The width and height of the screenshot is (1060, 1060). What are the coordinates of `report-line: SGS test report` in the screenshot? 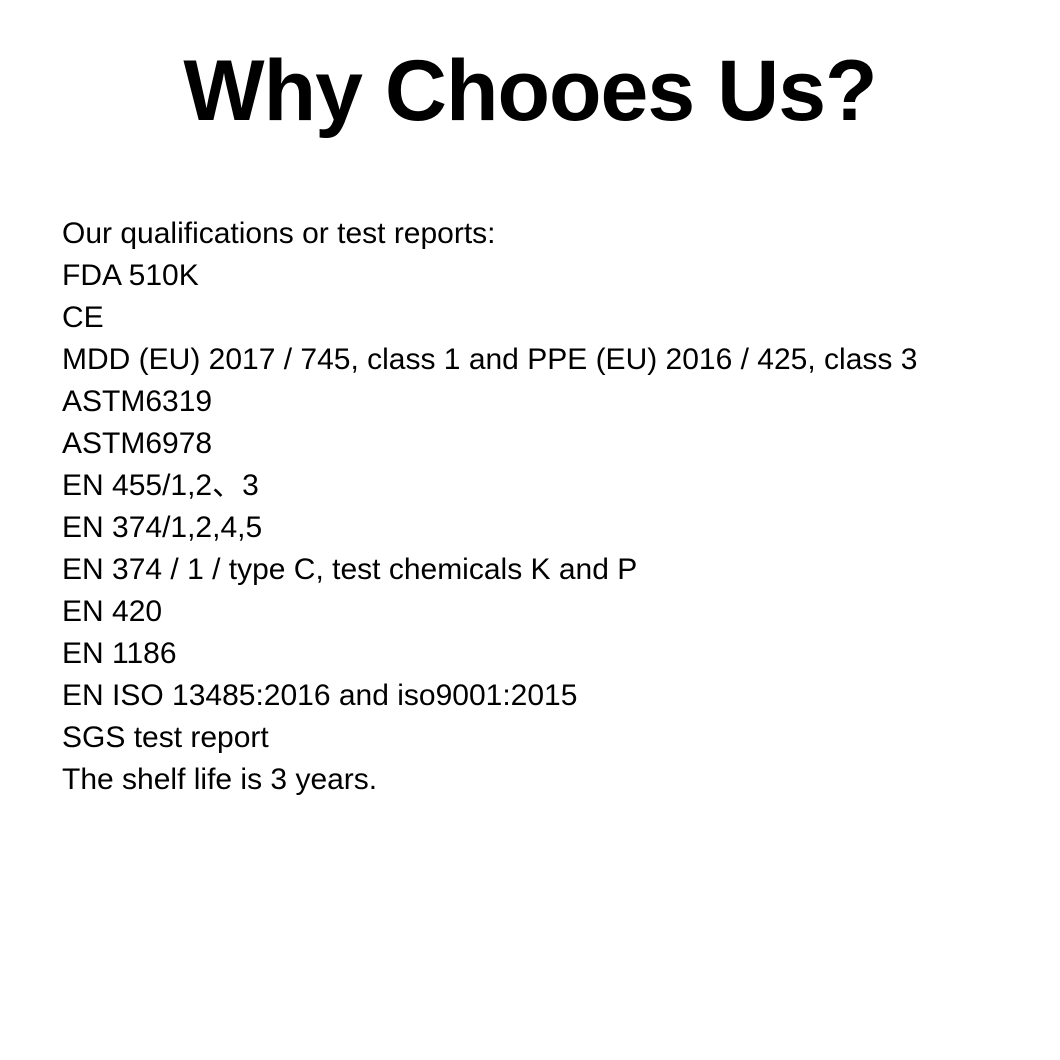 It's located at (165, 737).